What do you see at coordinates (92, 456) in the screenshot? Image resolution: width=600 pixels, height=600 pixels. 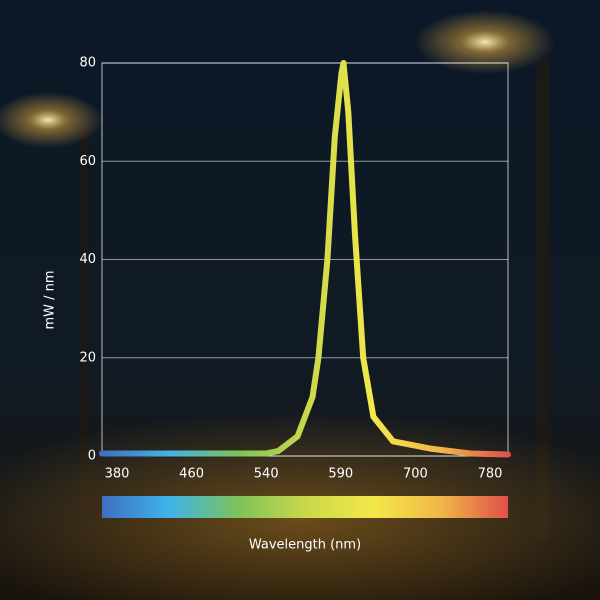 I see `y-tick-label: 0` at bounding box center [92, 456].